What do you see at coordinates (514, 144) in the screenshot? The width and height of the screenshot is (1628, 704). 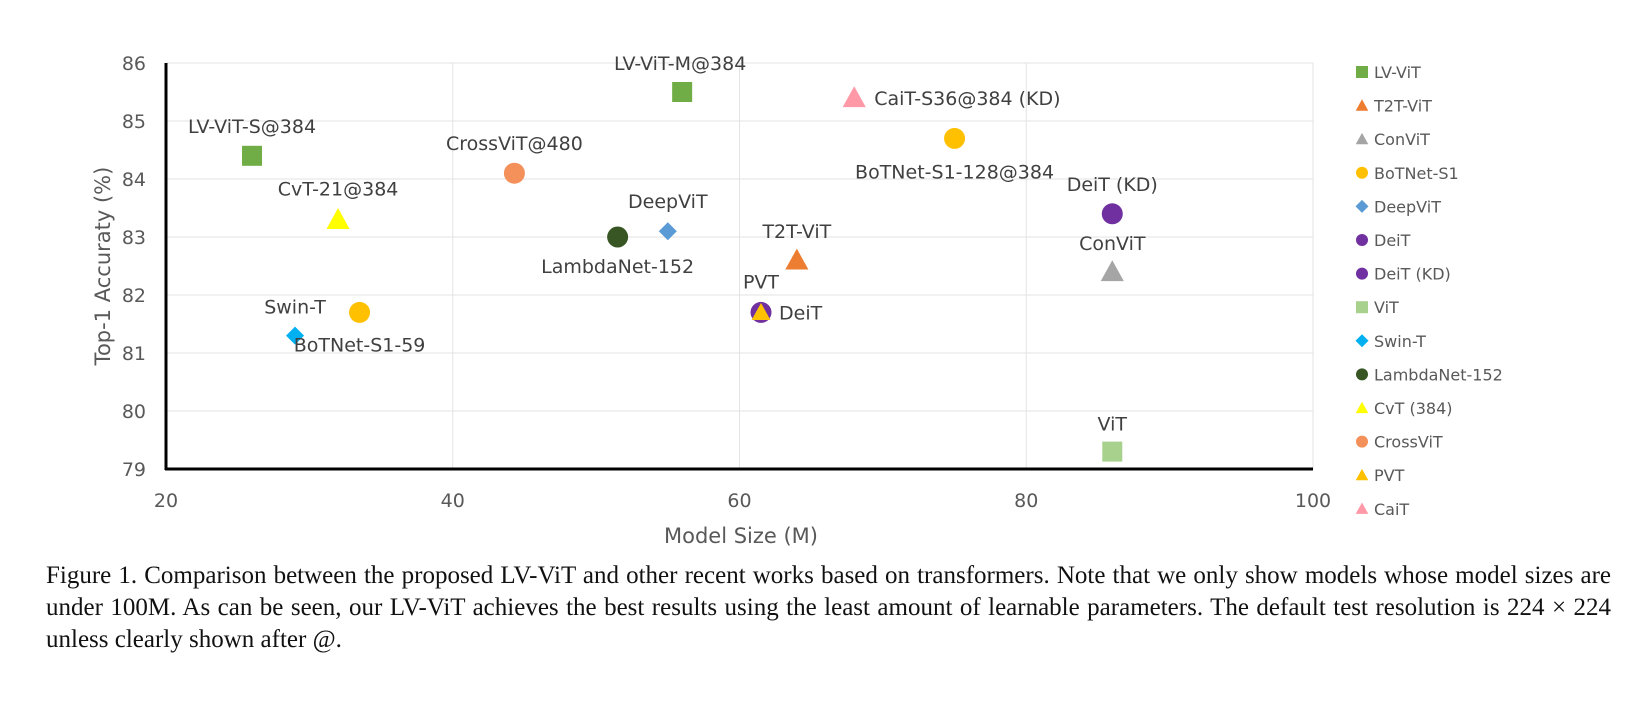 I see `point-label: CrossViT@480` at bounding box center [514, 144].